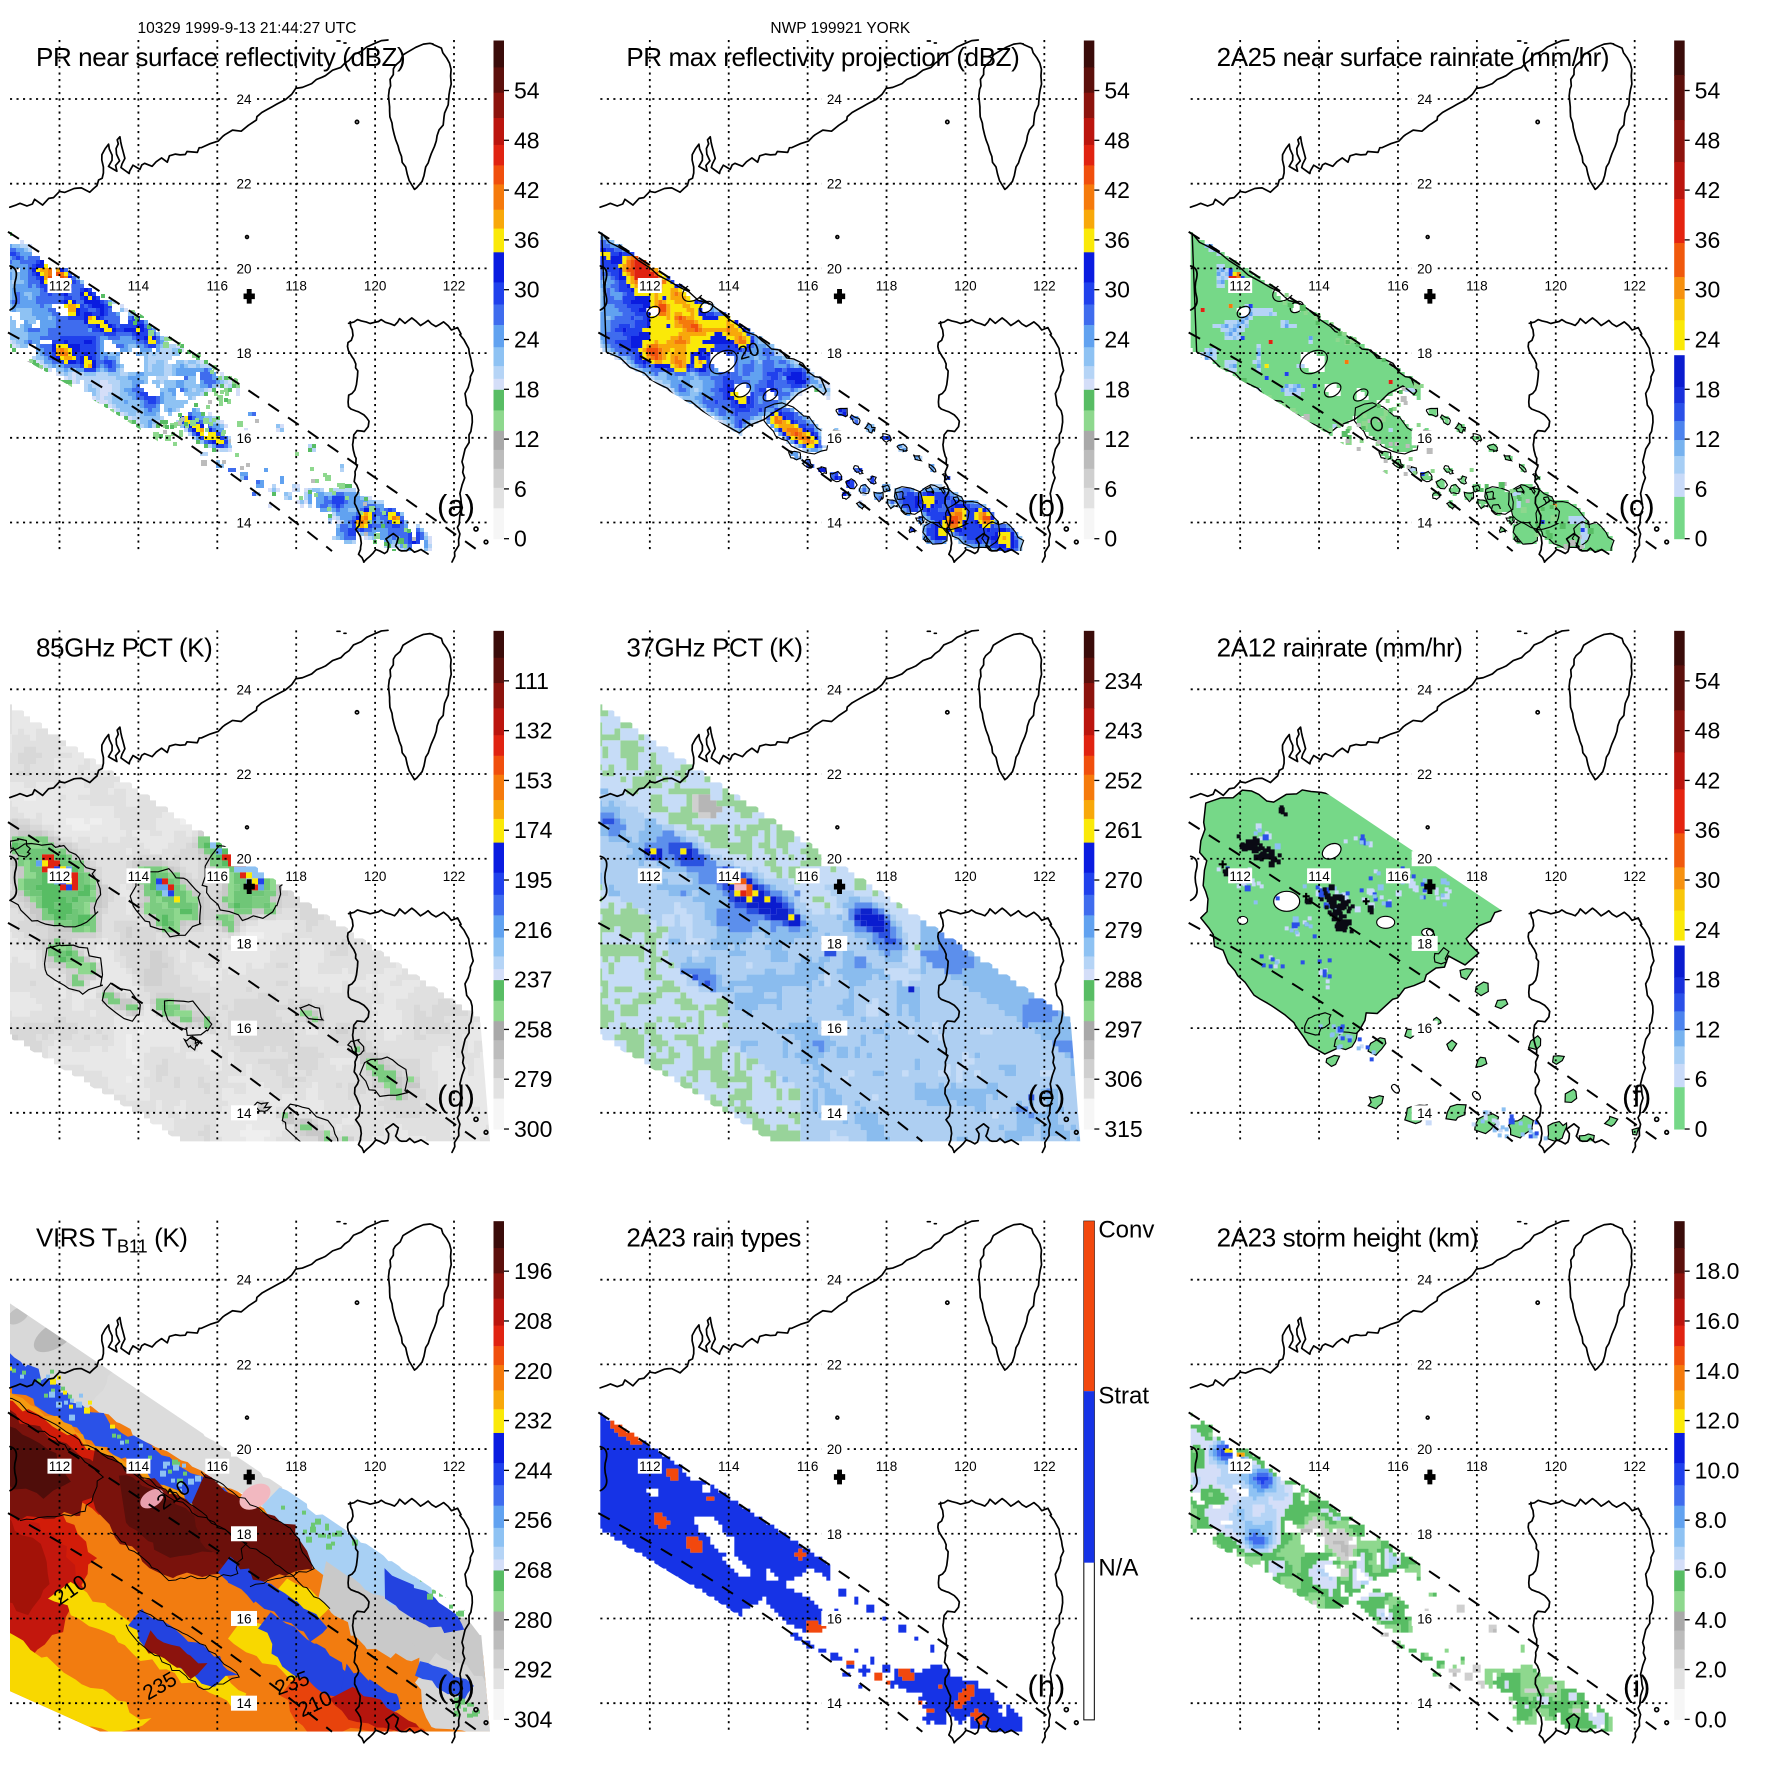 This screenshot has width=1771, height=1771. What do you see at coordinates (1046, 1686) in the screenshot?
I see `svg-text: (h)` at bounding box center [1046, 1686].